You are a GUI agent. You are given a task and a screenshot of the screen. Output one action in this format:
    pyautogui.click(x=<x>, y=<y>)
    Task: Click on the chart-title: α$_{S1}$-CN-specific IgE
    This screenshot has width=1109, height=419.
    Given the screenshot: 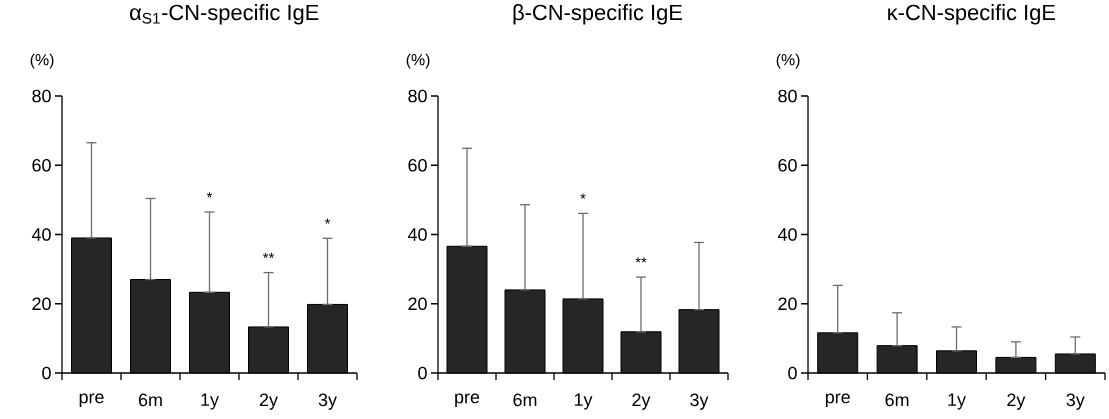 What is the action you would take?
    pyautogui.click(x=224, y=14)
    